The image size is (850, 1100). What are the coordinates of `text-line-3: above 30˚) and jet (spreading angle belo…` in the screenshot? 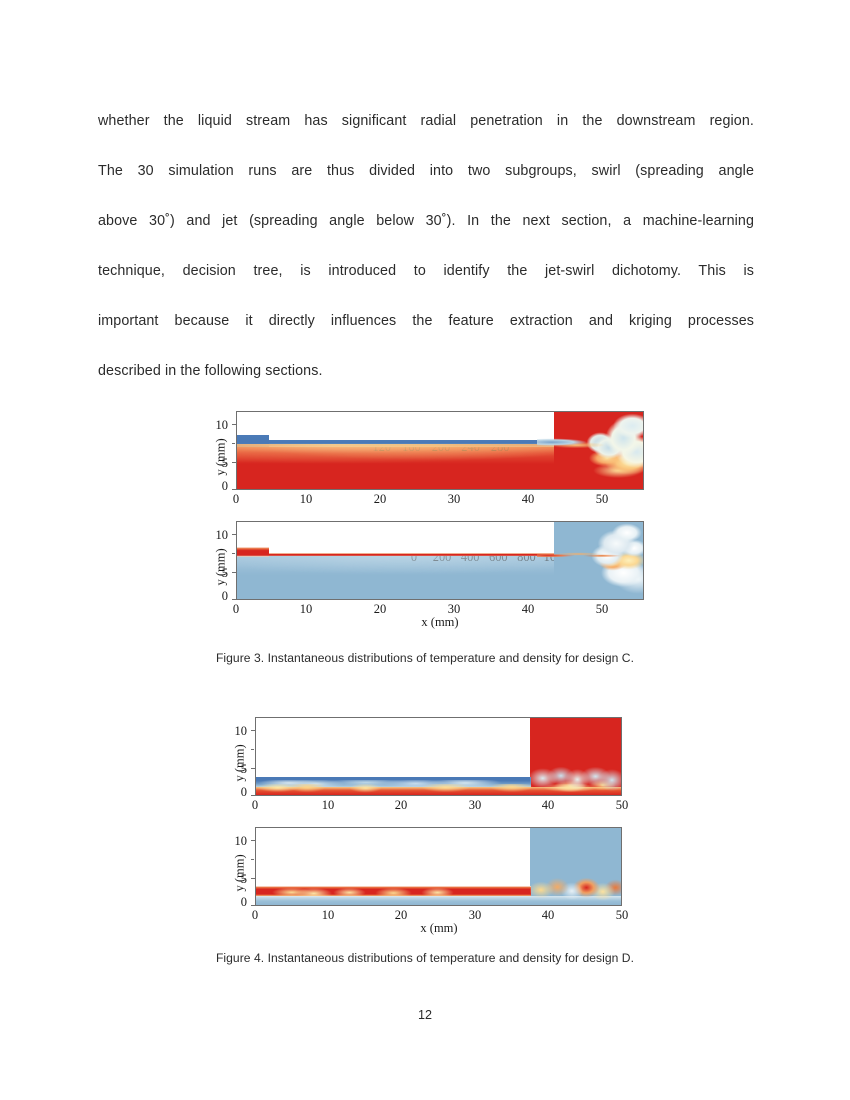 It's located at (426, 221).